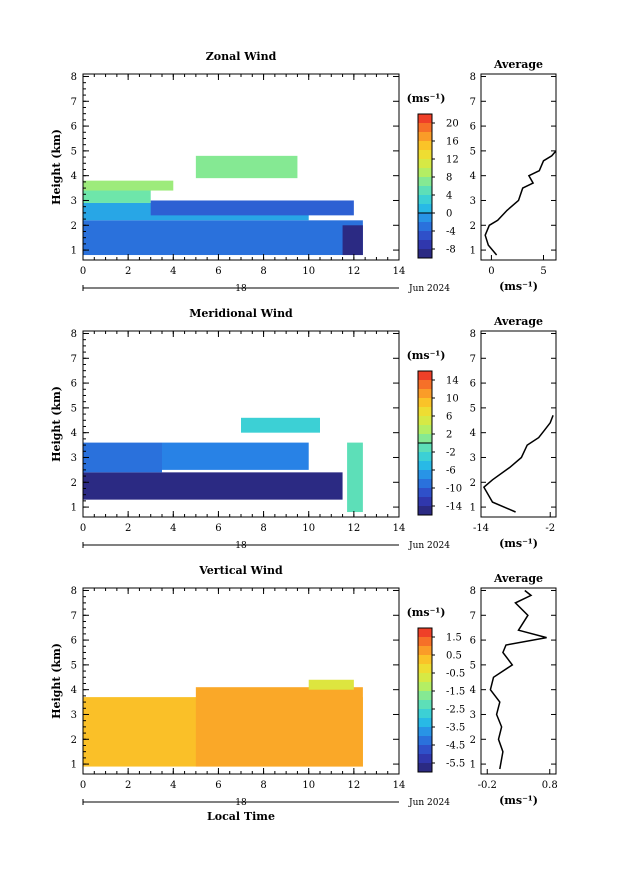 Image resolution: width=618 pixels, height=873 pixels. I want to click on colorbar-tick-label: -8, so click(451, 250).